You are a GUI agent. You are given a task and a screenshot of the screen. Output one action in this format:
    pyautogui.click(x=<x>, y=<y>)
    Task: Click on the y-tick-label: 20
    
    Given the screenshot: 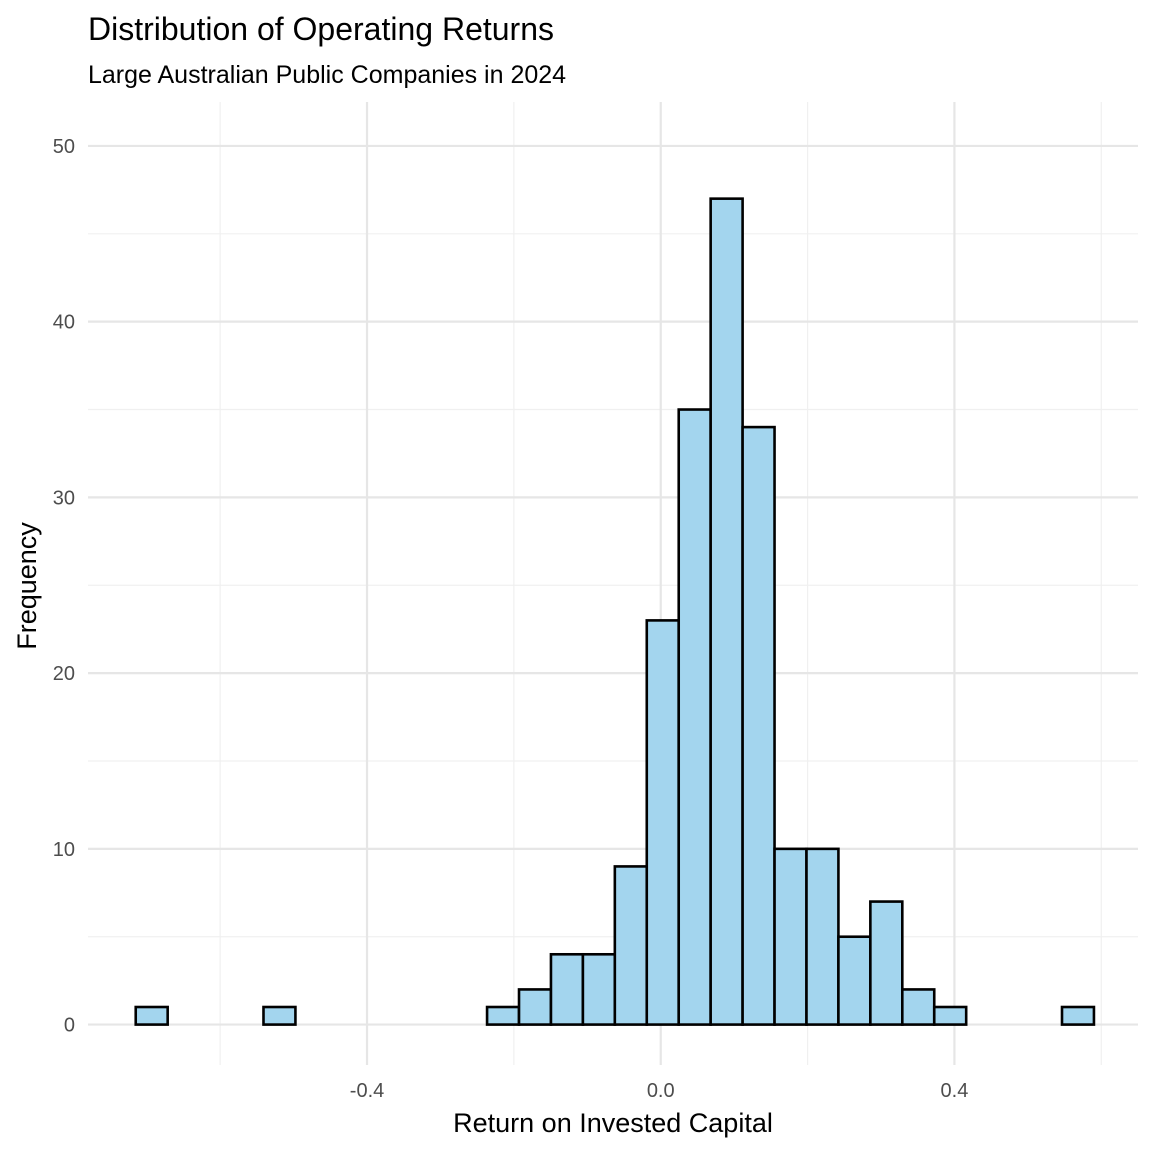 What is the action you would take?
    pyautogui.click(x=64, y=674)
    